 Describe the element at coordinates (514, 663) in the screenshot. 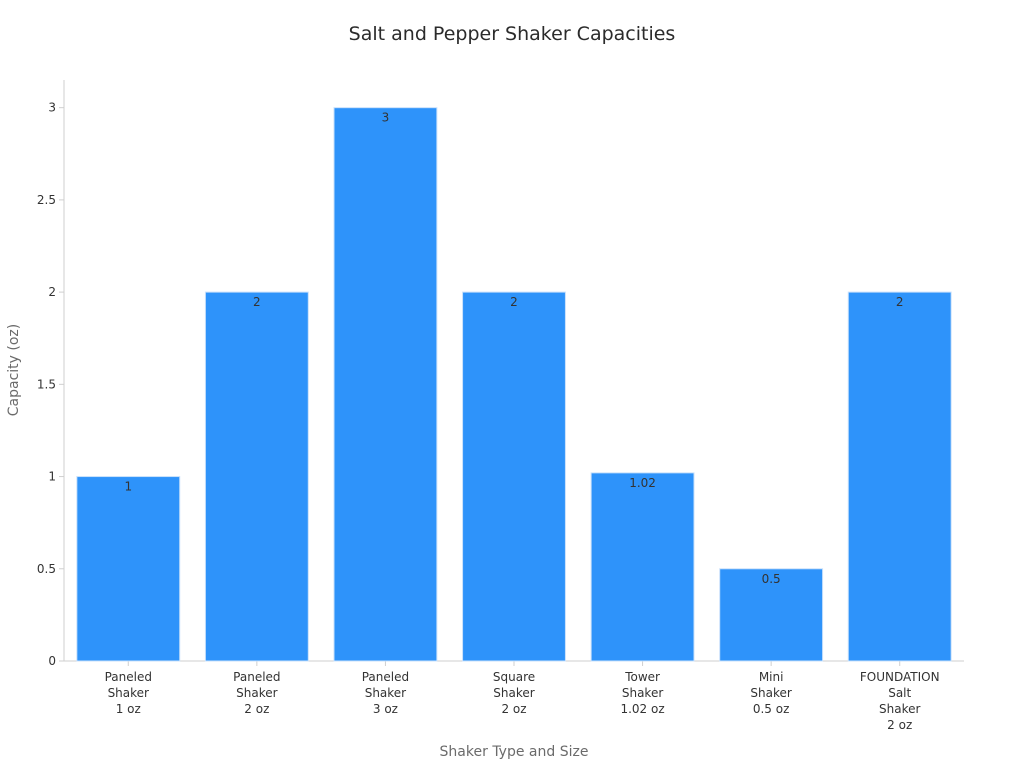

I see `x-axis` at that location.